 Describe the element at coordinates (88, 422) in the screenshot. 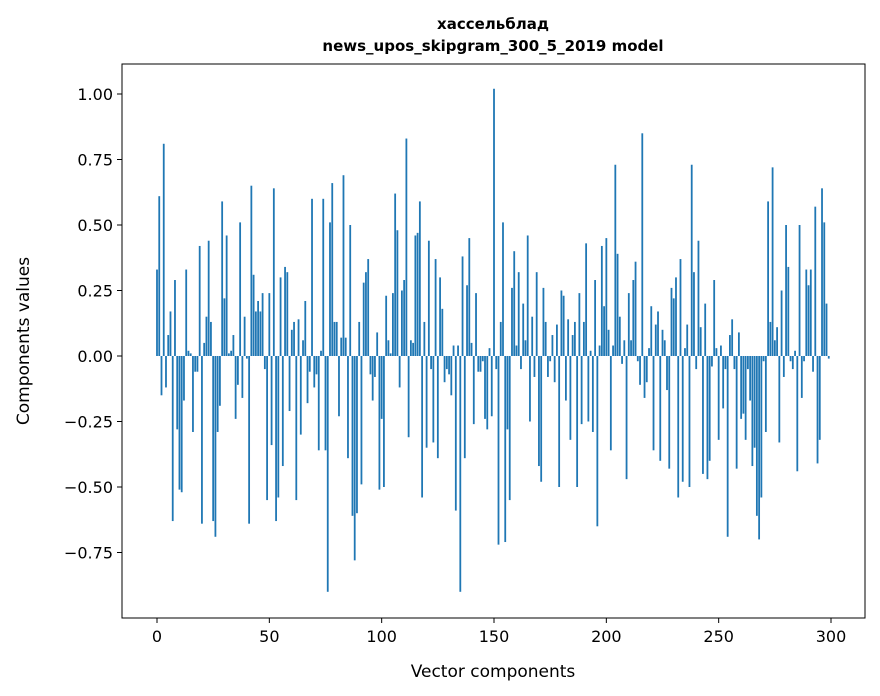

I see `y-tick-label: −0.25` at that location.